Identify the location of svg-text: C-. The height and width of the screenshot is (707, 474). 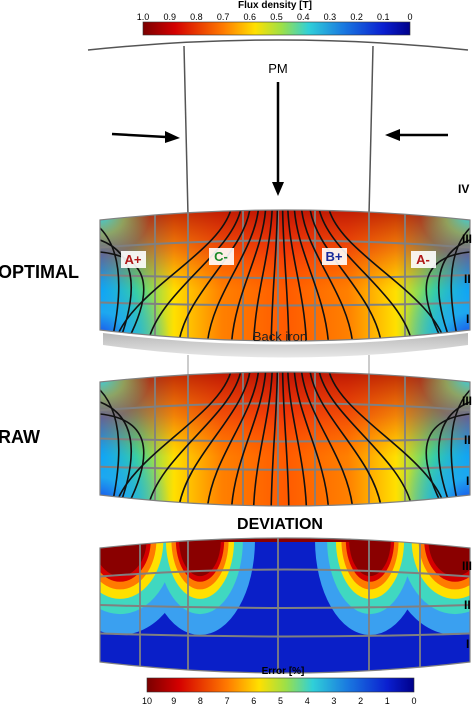
(221, 256).